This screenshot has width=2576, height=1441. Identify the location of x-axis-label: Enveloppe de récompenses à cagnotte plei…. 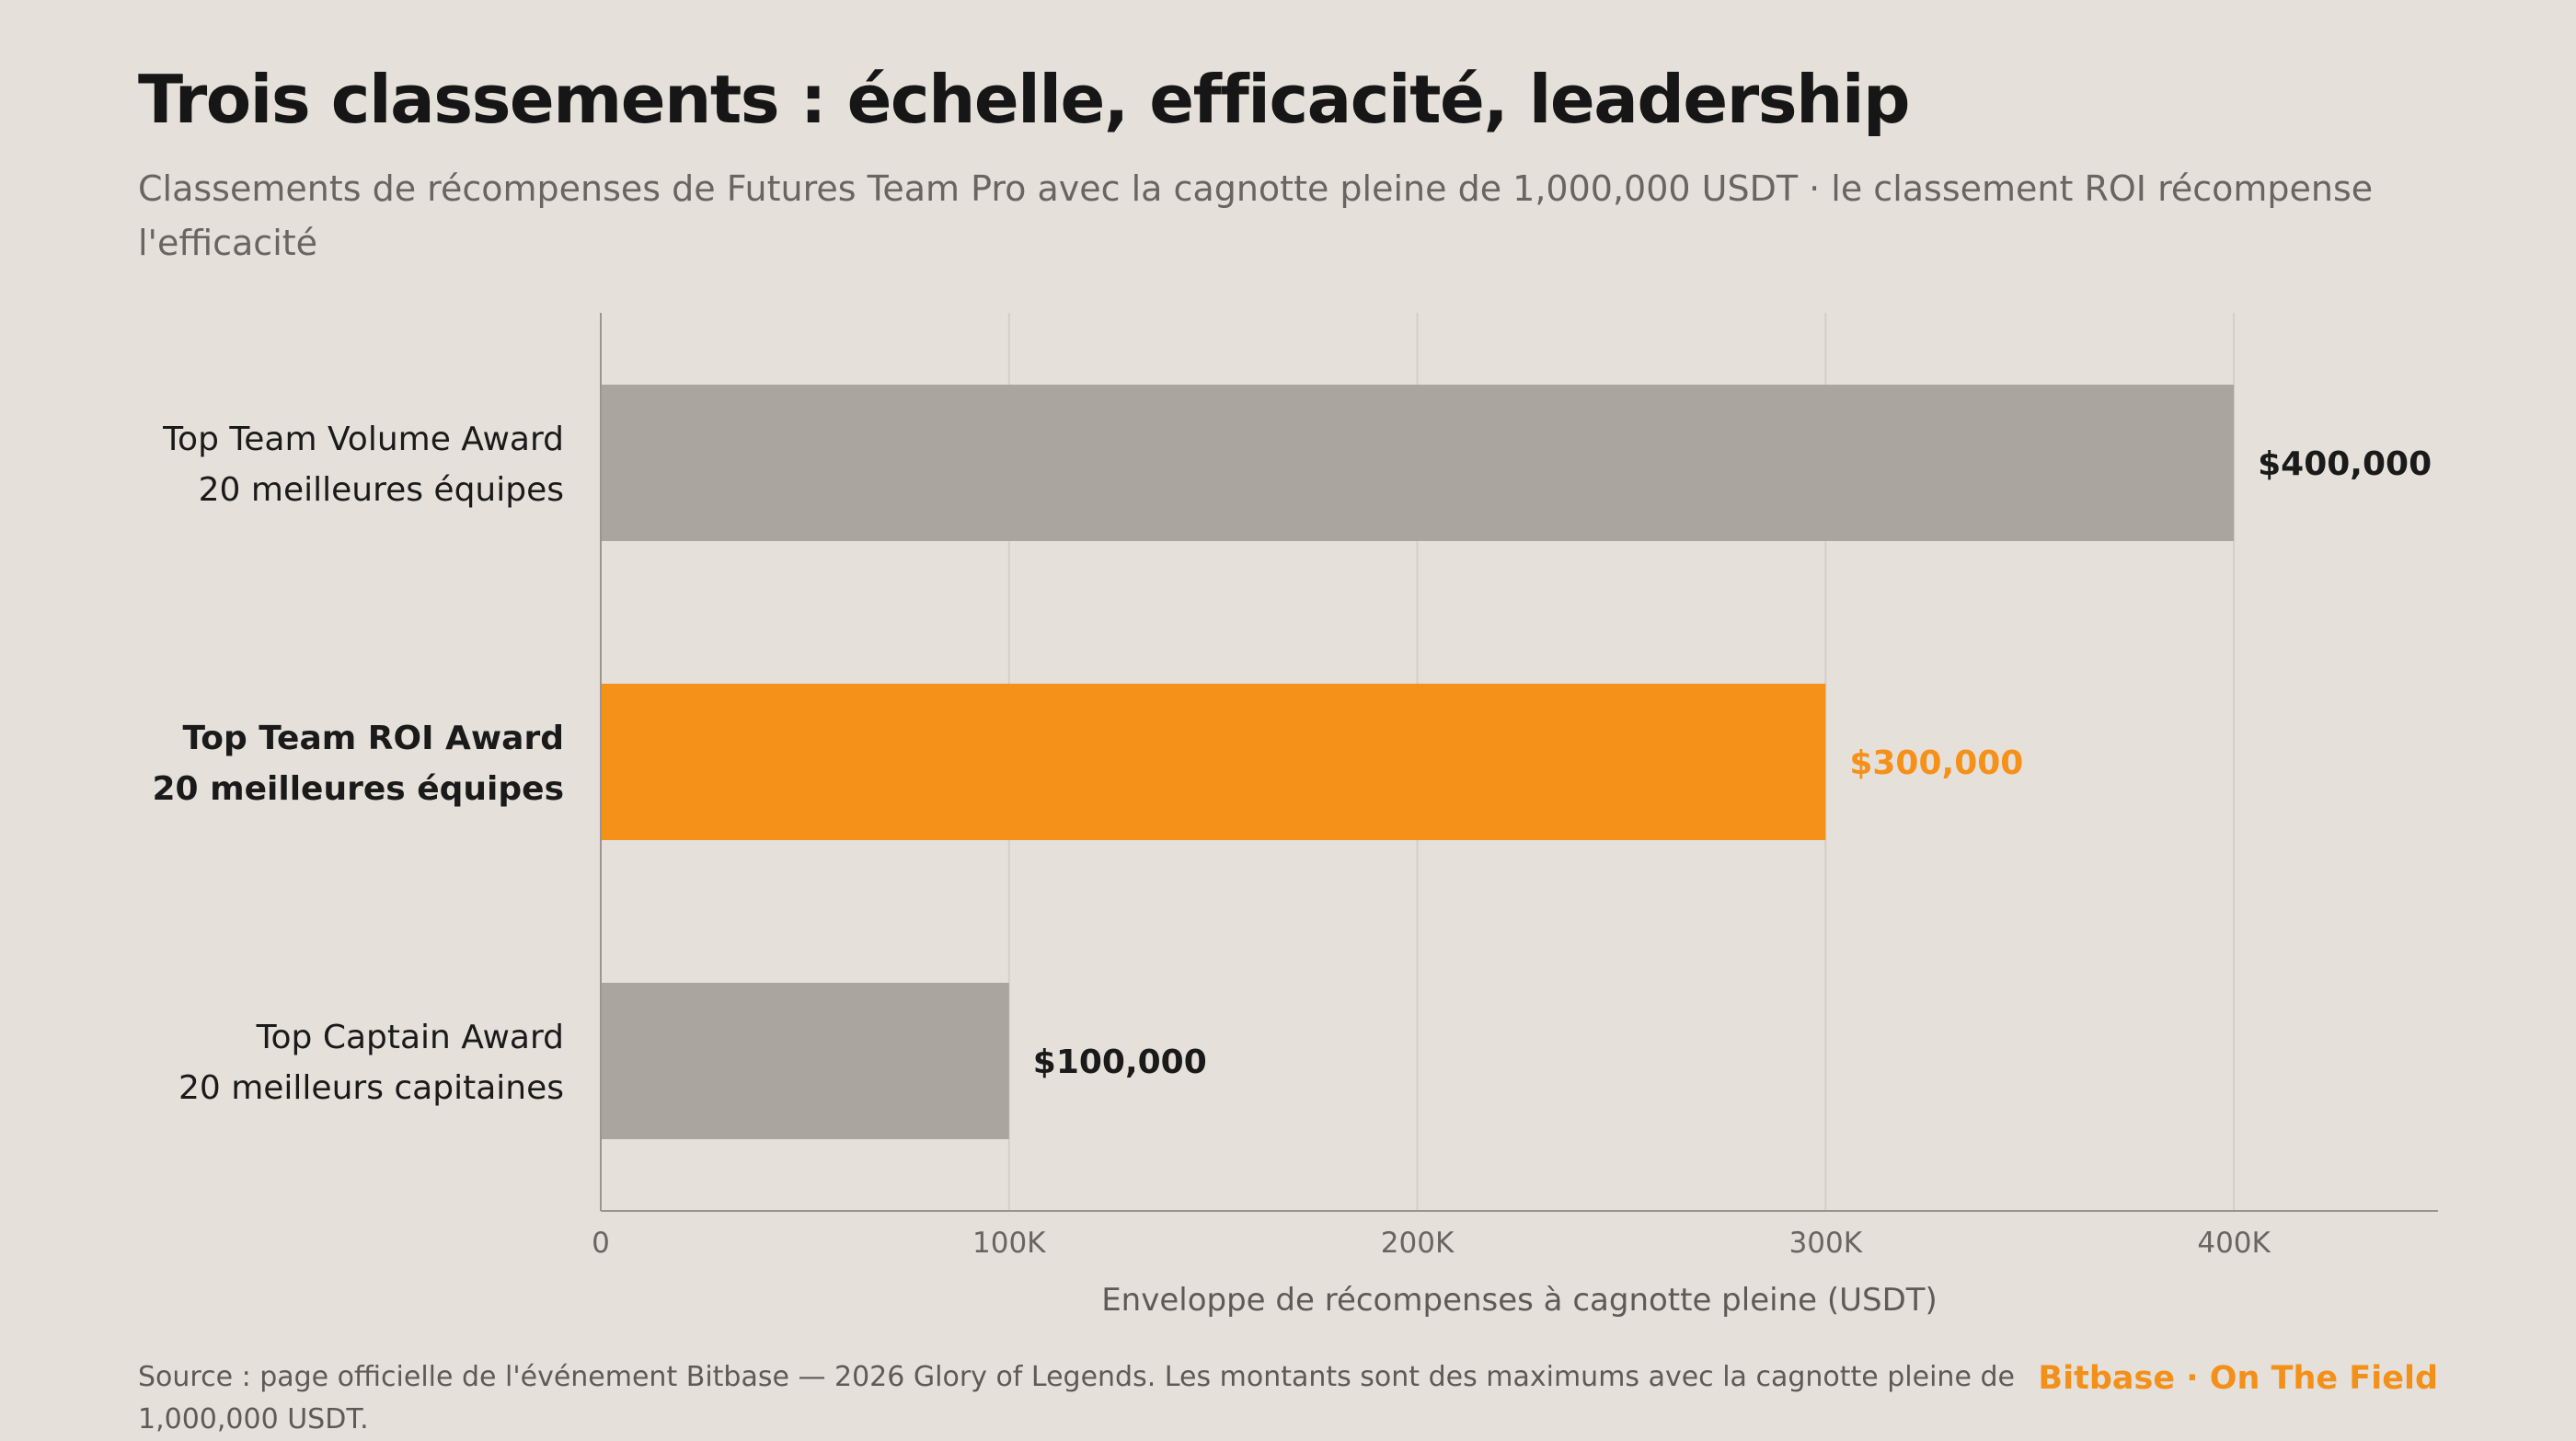
(1519, 1300).